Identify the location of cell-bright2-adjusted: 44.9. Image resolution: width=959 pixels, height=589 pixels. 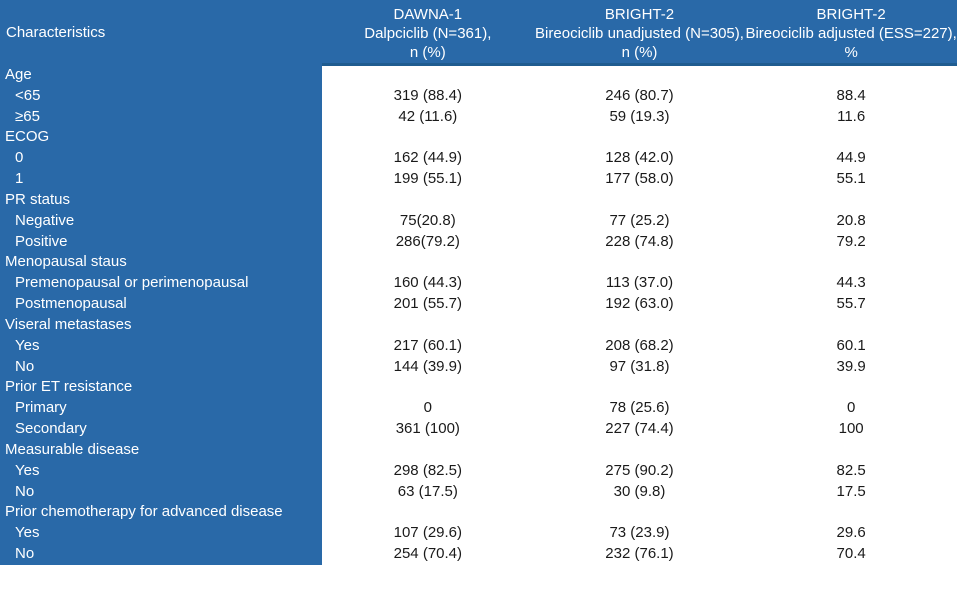
(851, 158).